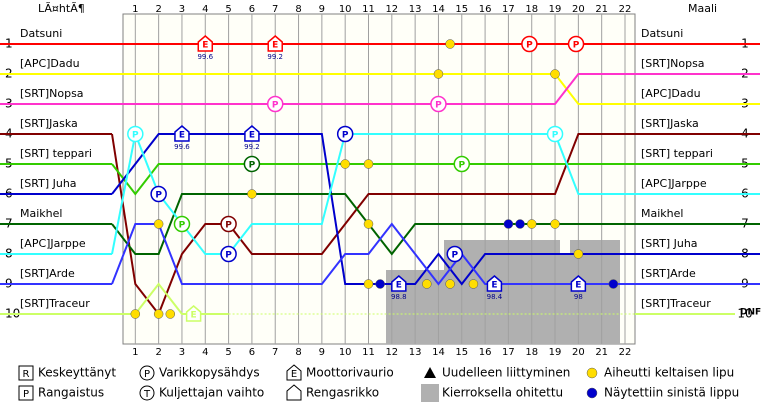 Image resolution: width=761 pixels, height=405 pixels. What do you see at coordinates (275, 352) in the screenshot?
I see `x-tick-label: 7` at bounding box center [275, 352].